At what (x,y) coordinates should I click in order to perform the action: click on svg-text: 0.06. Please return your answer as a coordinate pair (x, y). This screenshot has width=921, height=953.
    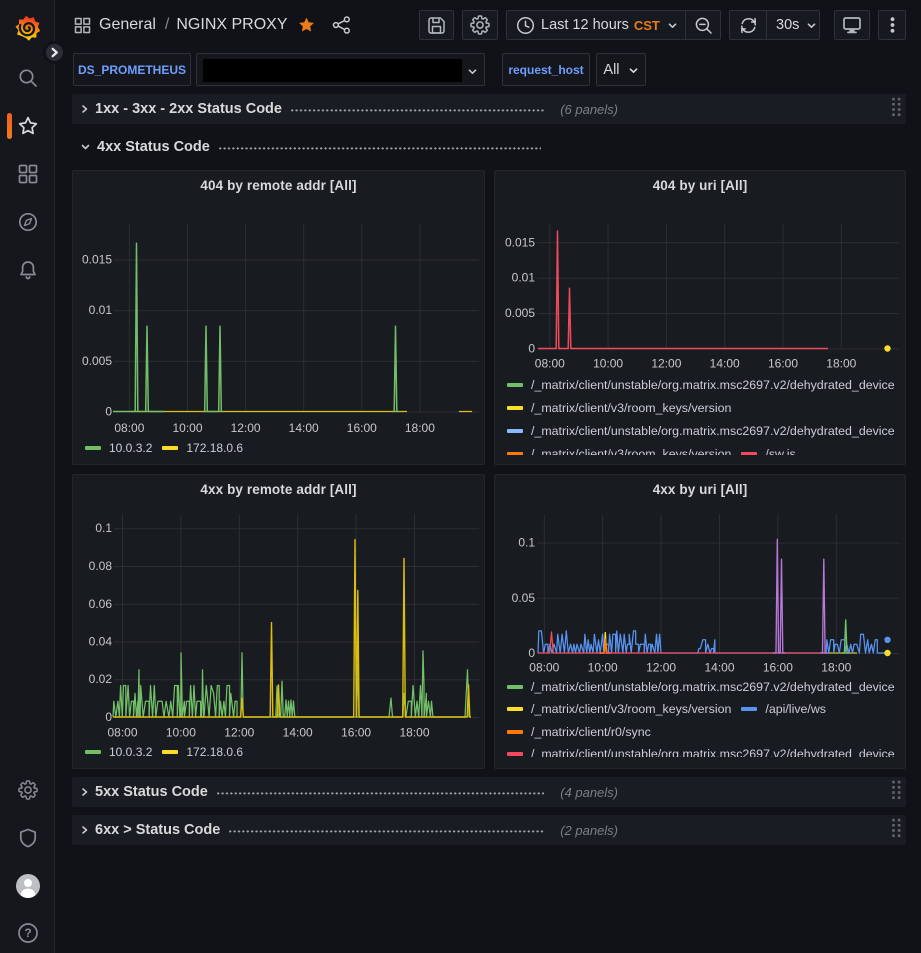
    Looking at the image, I should click on (101, 604).